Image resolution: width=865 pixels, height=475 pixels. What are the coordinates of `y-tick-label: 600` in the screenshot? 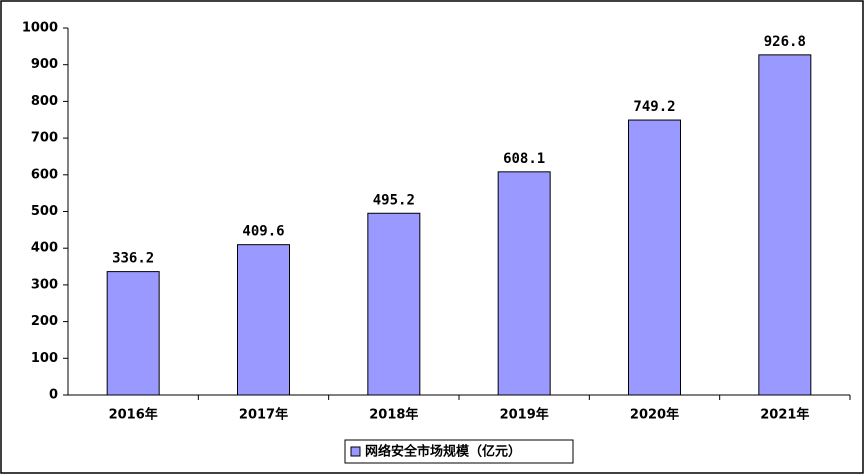 It's located at (44, 174).